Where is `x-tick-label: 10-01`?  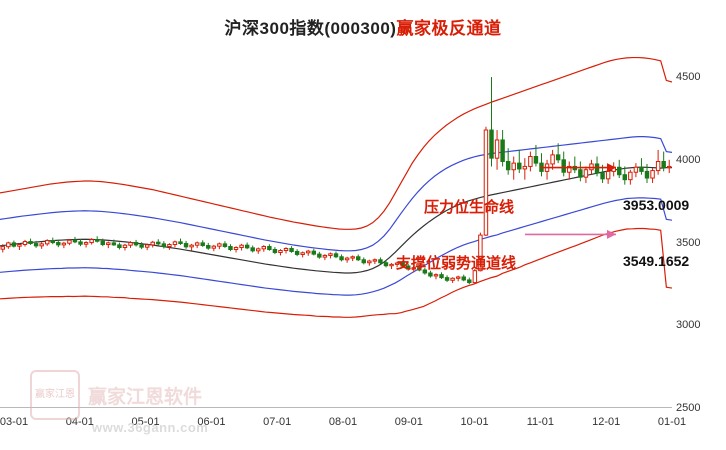
x-tick-label: 10-01 is located at coordinates (474, 422).